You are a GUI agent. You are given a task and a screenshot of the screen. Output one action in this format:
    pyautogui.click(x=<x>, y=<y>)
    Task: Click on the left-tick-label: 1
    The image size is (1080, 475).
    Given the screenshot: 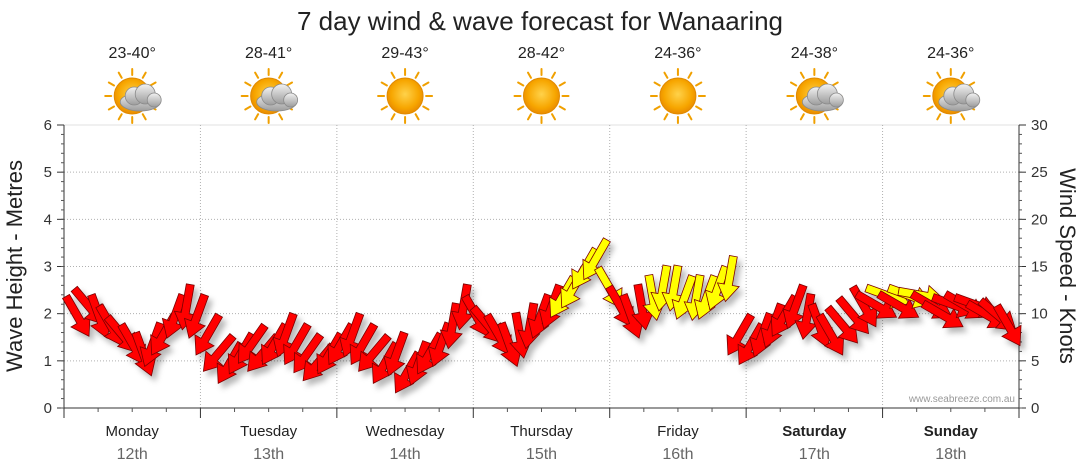 What is the action you would take?
    pyautogui.click(x=48, y=361)
    